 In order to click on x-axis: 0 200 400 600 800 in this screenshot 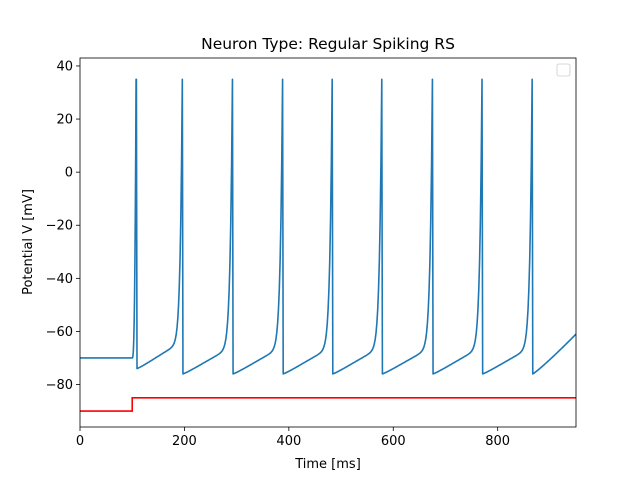, I will do `click(293, 438)`.